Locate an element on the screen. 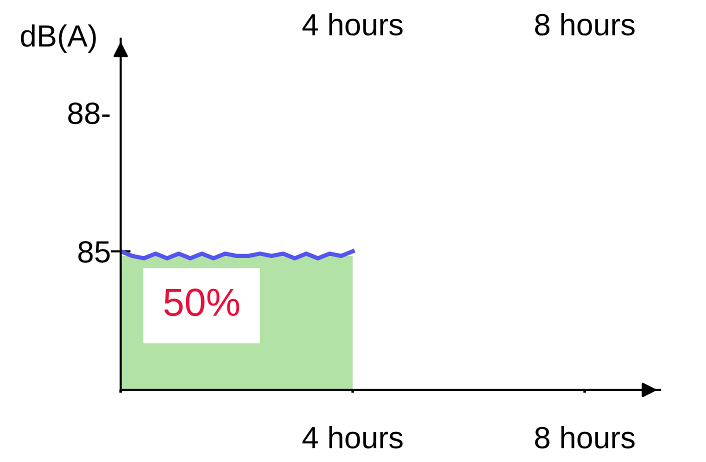  annotation: 50% is located at coordinates (202, 302).